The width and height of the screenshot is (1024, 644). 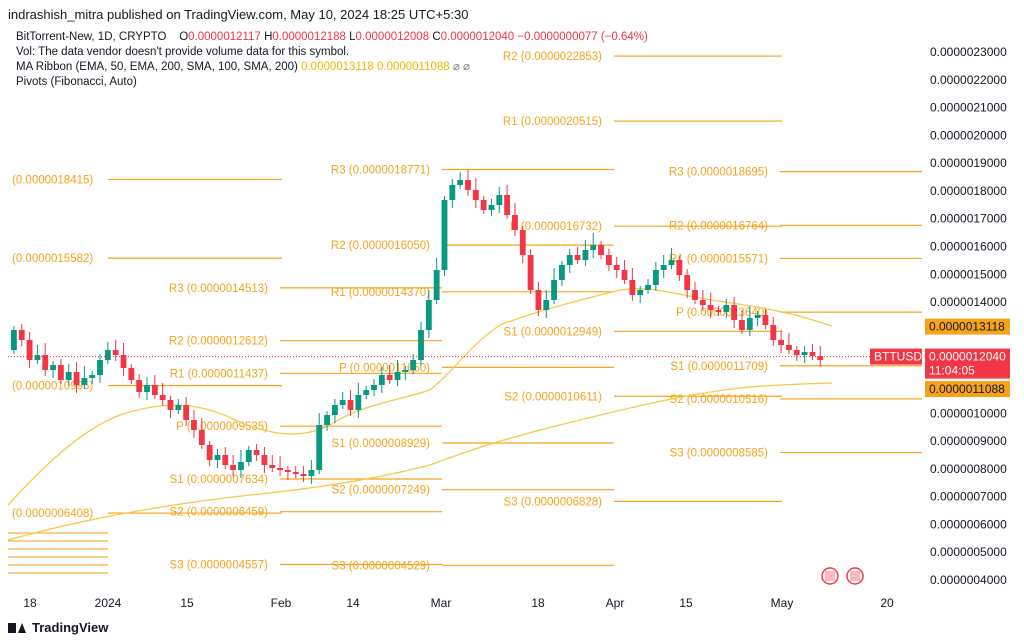 I want to click on symbol-badge-text: BTTUSD, so click(x=898, y=357).